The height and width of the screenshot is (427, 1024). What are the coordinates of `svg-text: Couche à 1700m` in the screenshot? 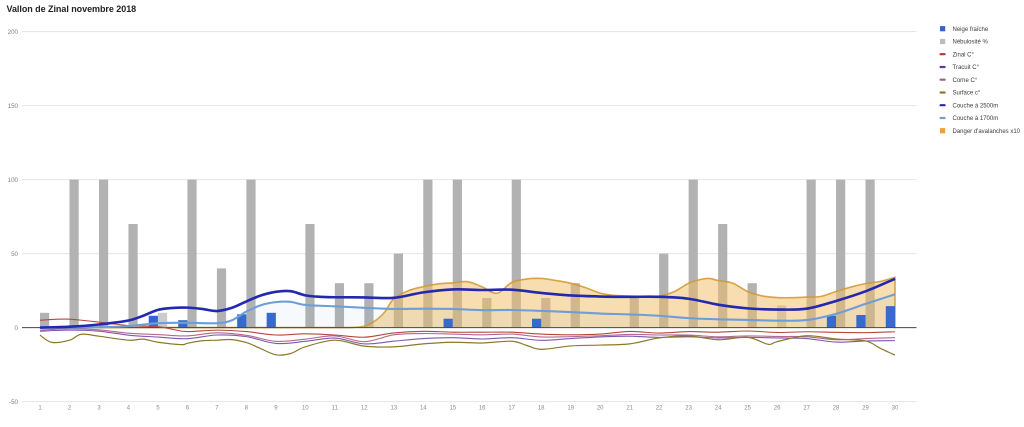 It's located at (976, 119).